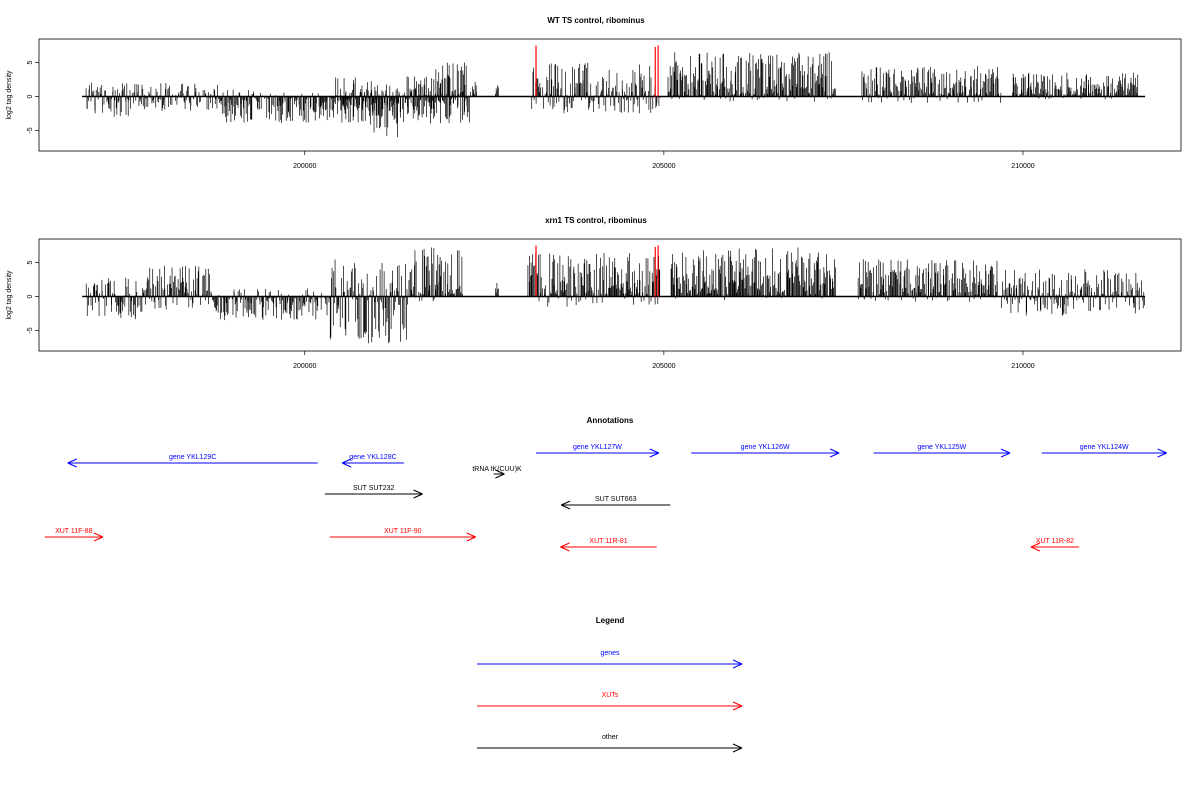 Image resolution: width=1200 pixels, height=805 pixels. Describe the element at coordinates (941, 447) in the screenshot. I see `annotation-label: gene YKL125W` at that location.